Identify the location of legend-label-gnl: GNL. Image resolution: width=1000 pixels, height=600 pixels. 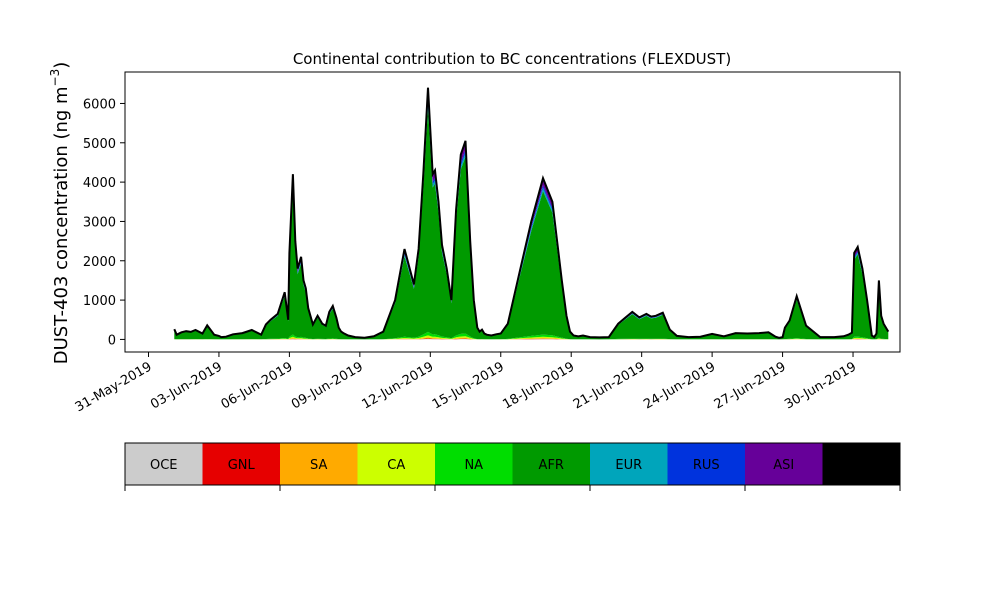
(242, 465).